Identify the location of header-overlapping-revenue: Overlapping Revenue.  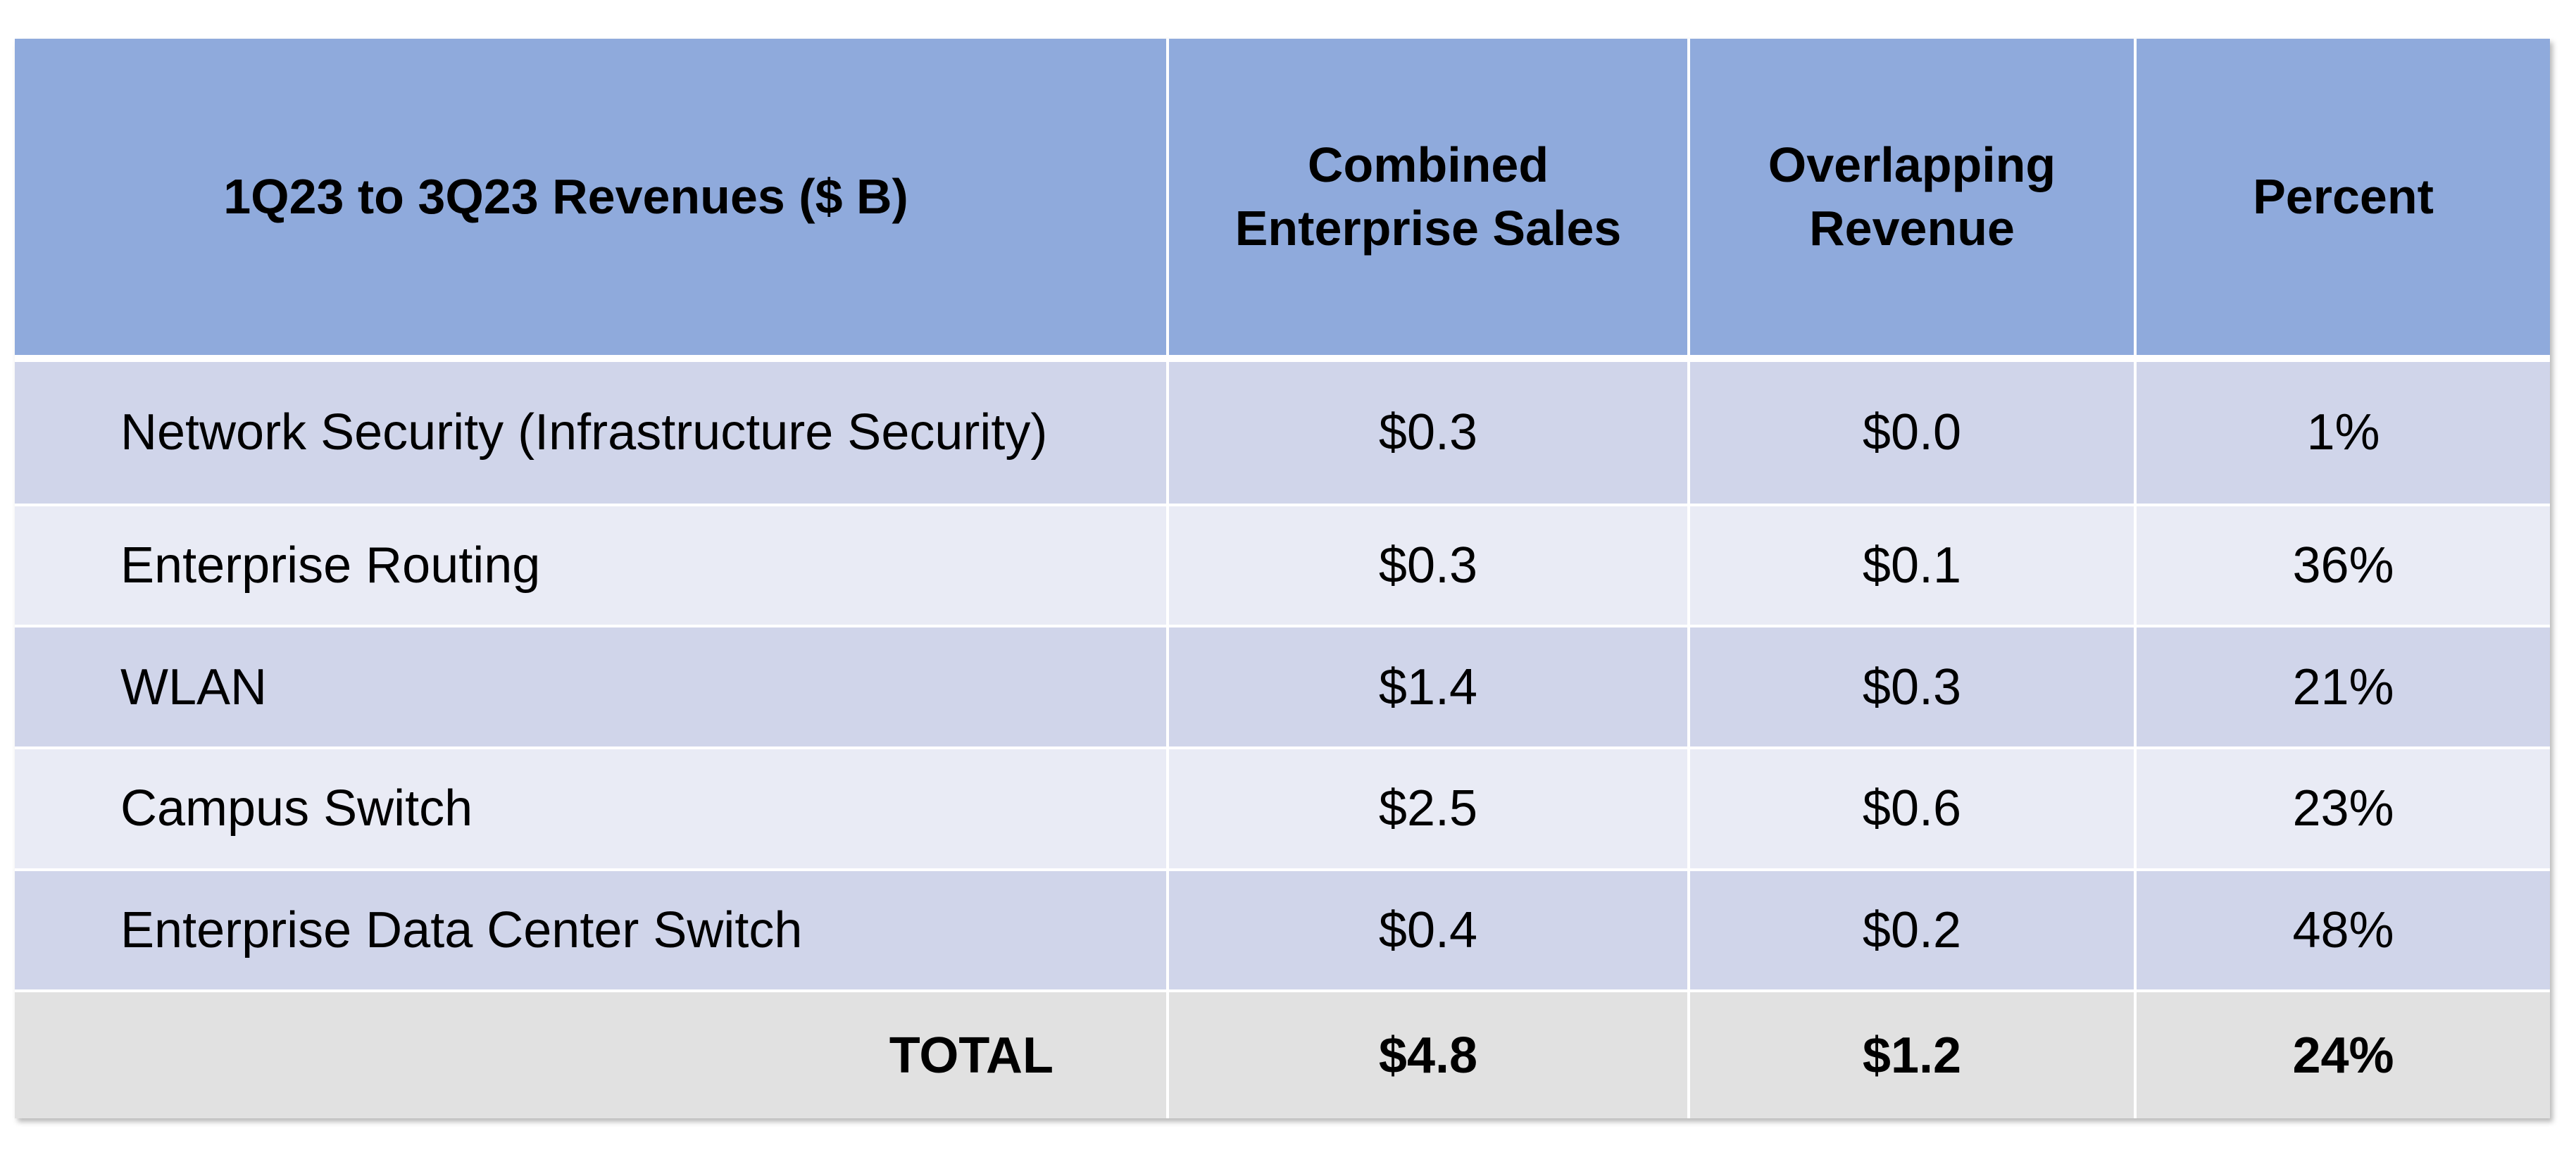
(1912, 200).